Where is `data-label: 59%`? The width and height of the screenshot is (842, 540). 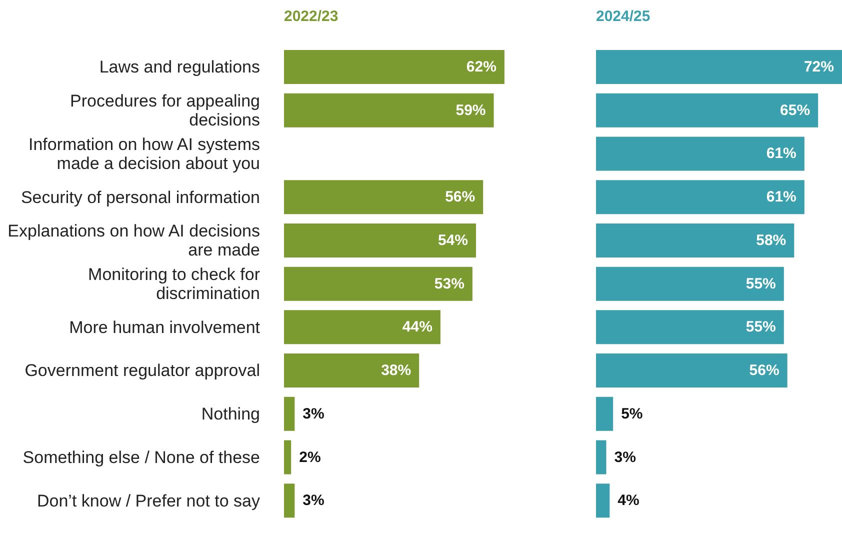
data-label: 59% is located at coordinates (471, 110).